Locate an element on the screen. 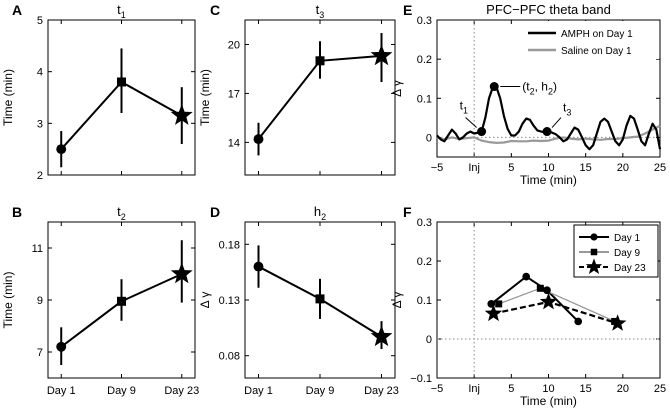  panel-letter: A is located at coordinates (17, 10).